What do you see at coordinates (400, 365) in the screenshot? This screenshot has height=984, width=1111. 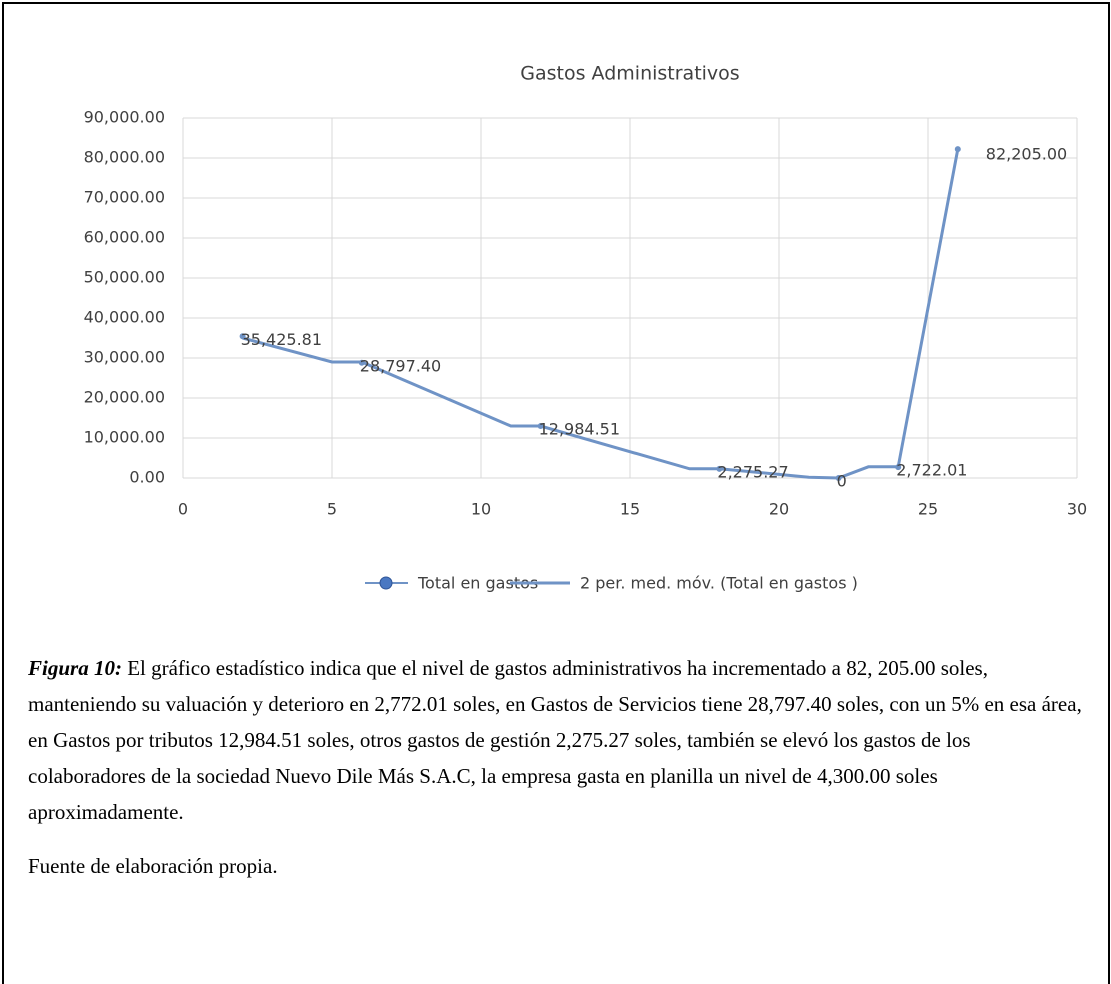 I see `data-label: 28,797.40` at bounding box center [400, 365].